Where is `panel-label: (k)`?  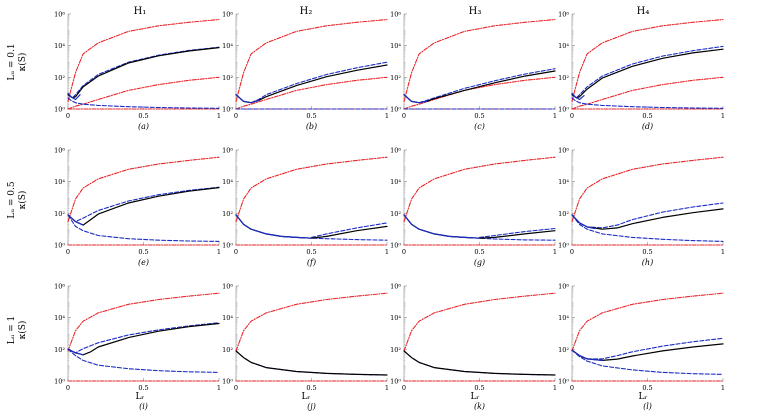 panel-label: (k) is located at coordinates (479, 406).